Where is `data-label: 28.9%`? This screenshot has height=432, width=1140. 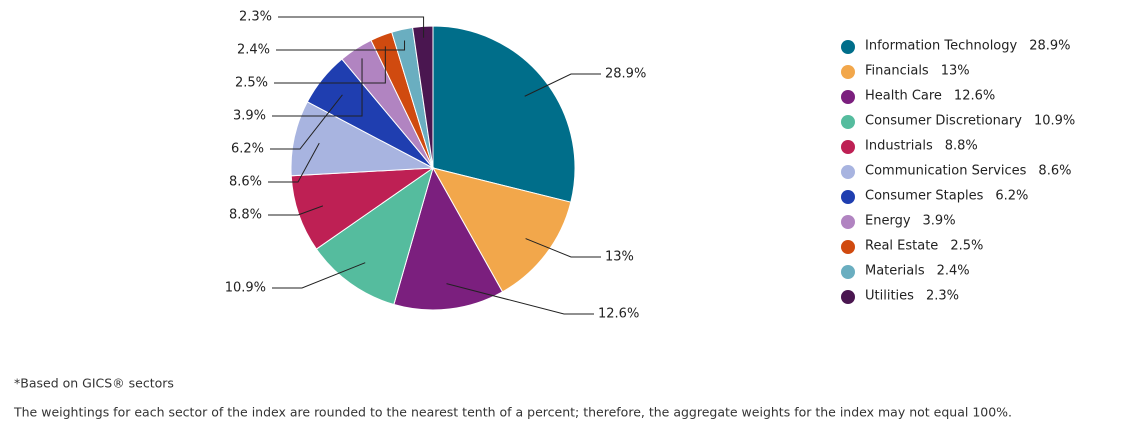
data-label: 28.9% is located at coordinates (625, 74).